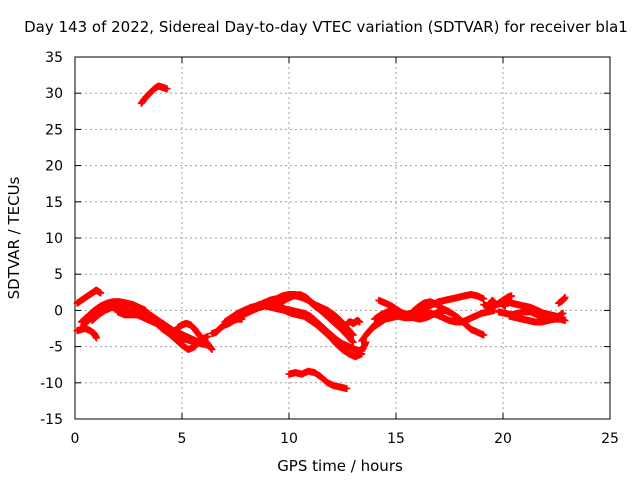 Image resolution: width=640 pixels, height=480 pixels. What do you see at coordinates (51, 420) in the screenshot?
I see `y-tick-label: -15` at bounding box center [51, 420].